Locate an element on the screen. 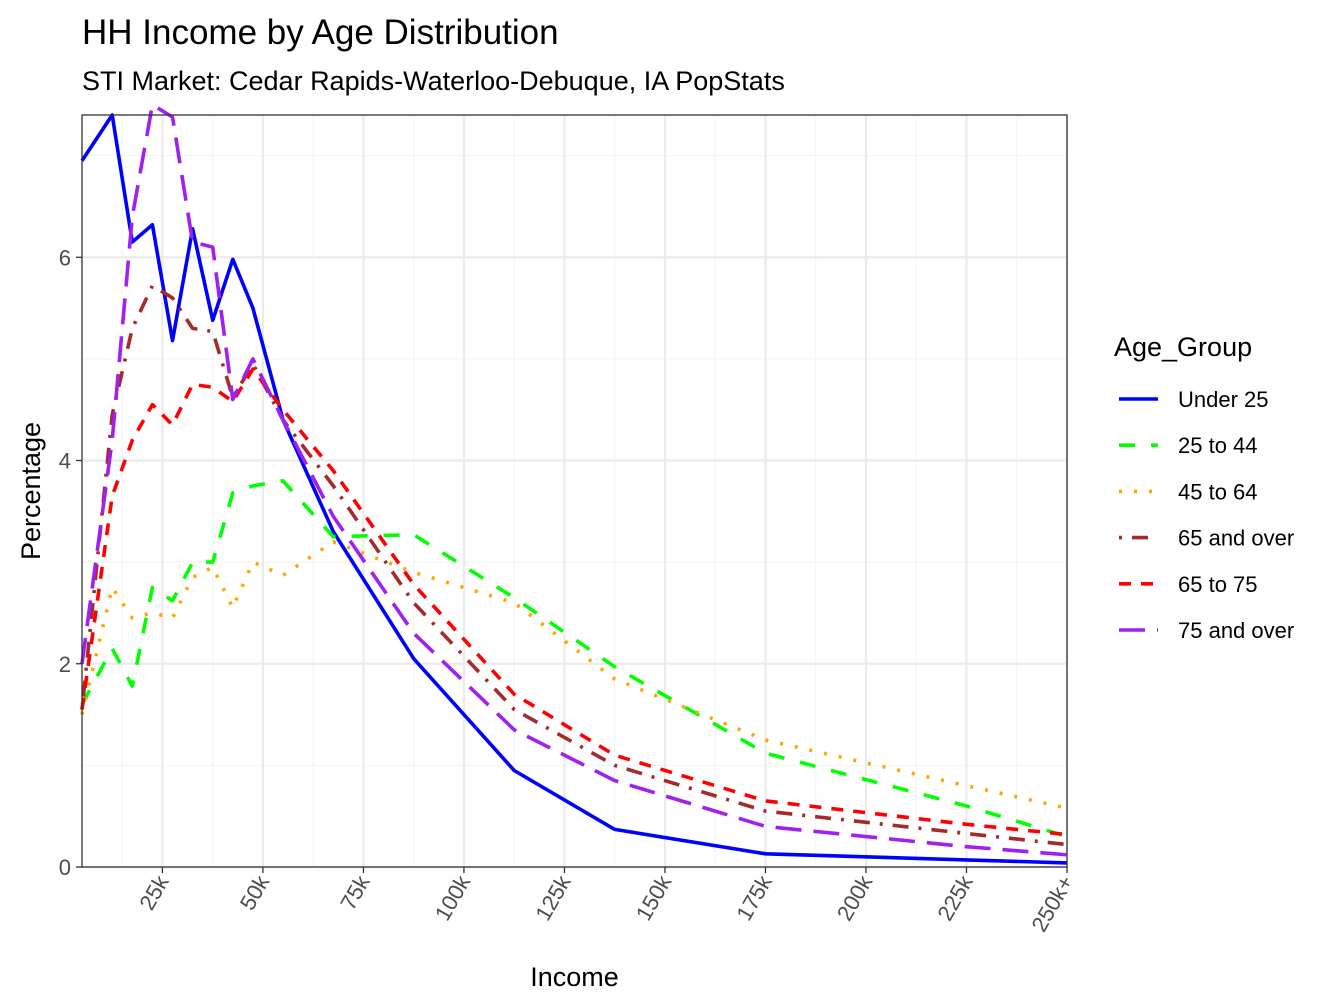 The height and width of the screenshot is (1008, 1344). x-tick-label: 25k is located at coordinates (154, 892).